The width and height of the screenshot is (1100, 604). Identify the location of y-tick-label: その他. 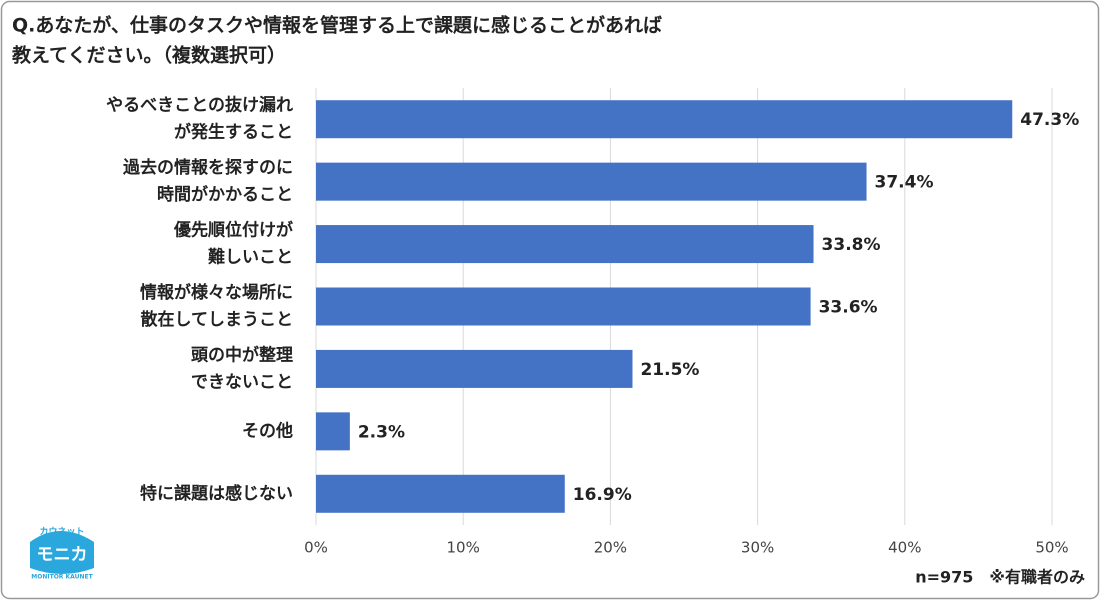
(267, 430).